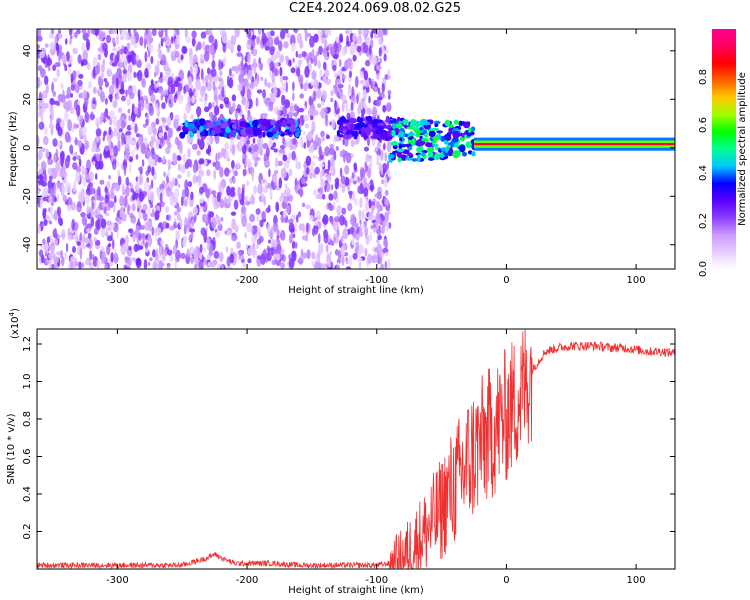  What do you see at coordinates (506, 280) in the screenshot?
I see `x-tick-label: 0` at bounding box center [506, 280].